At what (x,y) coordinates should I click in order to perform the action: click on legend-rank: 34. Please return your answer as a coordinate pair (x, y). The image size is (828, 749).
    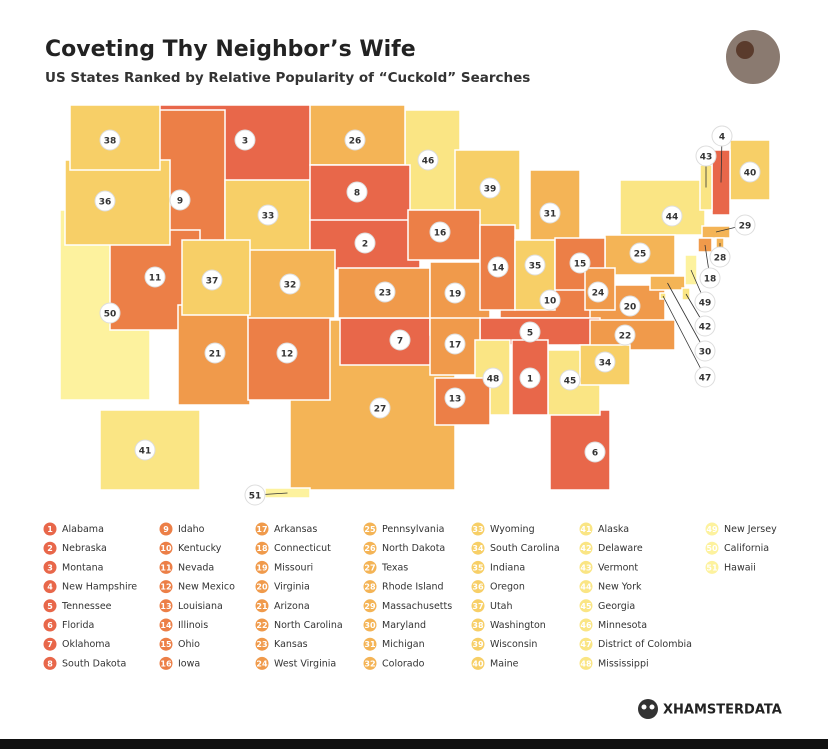
    Looking at the image, I should click on (478, 548).